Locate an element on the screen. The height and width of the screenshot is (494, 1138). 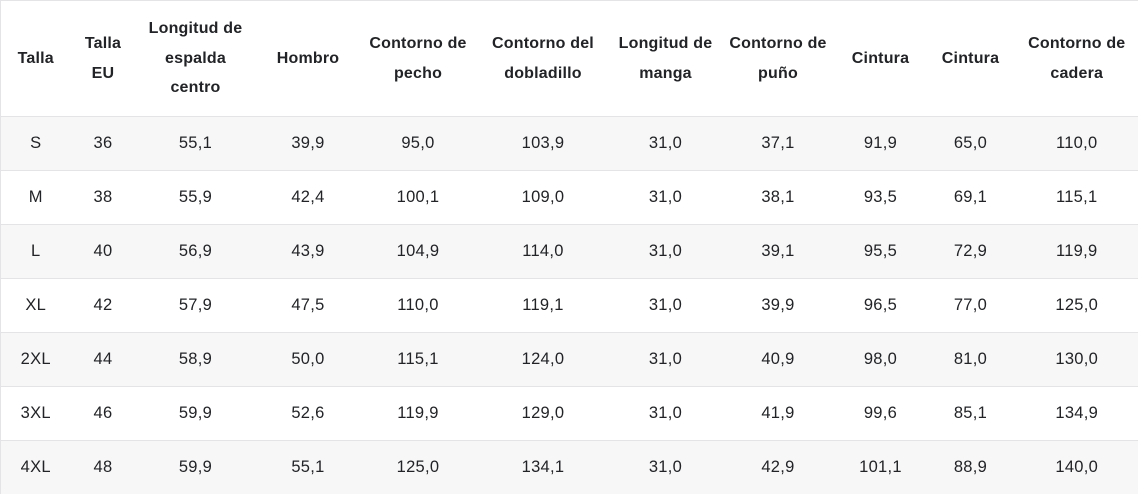
column-header-hombro: Hombro is located at coordinates (308, 58).